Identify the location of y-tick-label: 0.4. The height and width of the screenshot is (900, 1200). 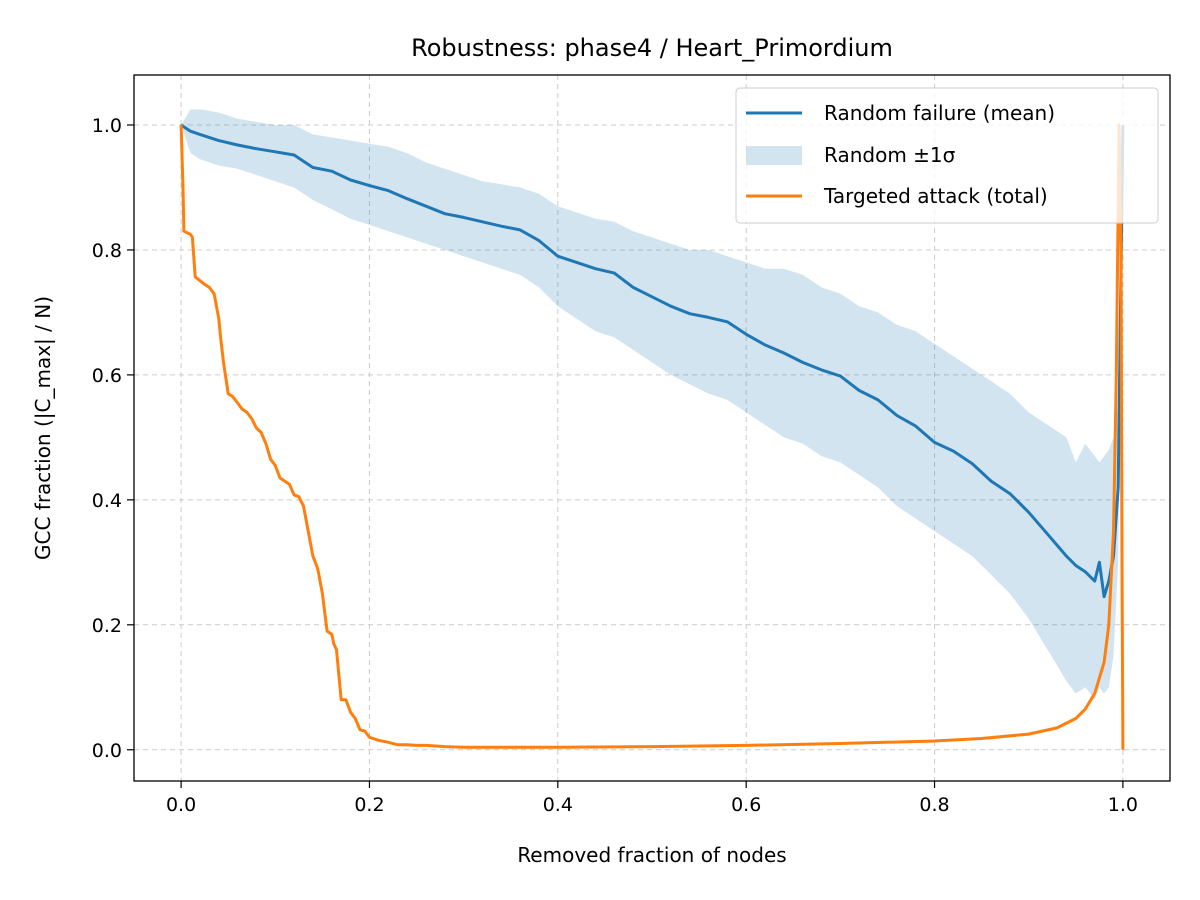
(107, 501).